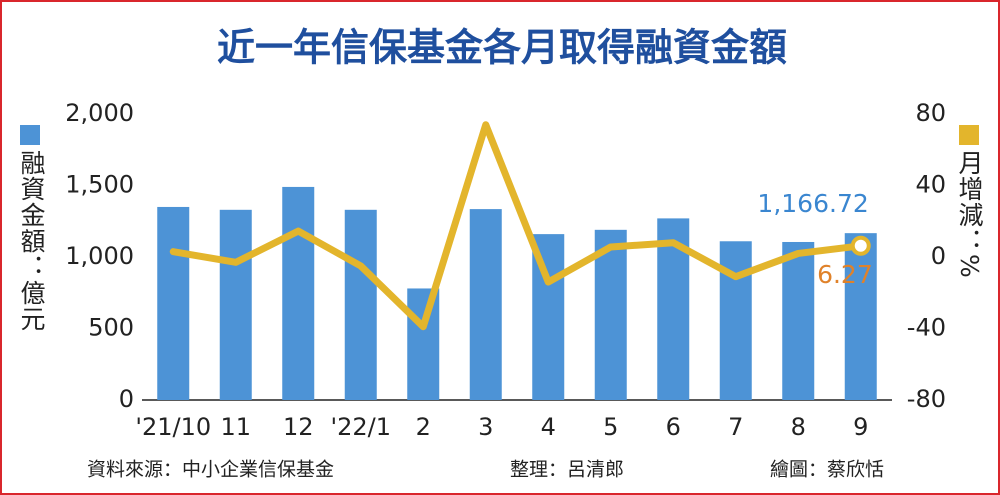 The width and height of the screenshot is (1000, 495). What do you see at coordinates (173, 427) in the screenshot?
I see `x-tick-label: '21/10` at bounding box center [173, 427].